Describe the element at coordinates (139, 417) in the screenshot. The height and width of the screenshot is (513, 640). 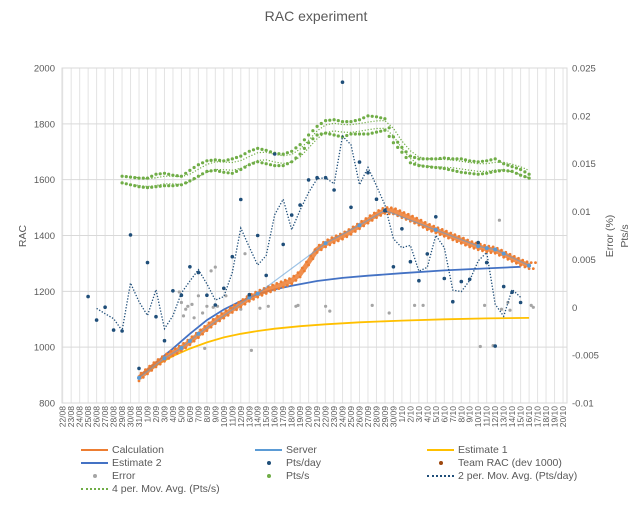
I see `x-tick-label: 31/08` at that location.